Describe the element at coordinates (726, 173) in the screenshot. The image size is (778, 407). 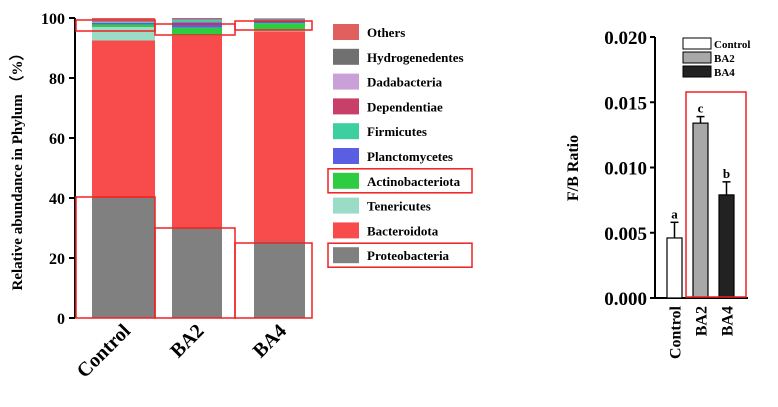
I see `significance-letter: b` at that location.